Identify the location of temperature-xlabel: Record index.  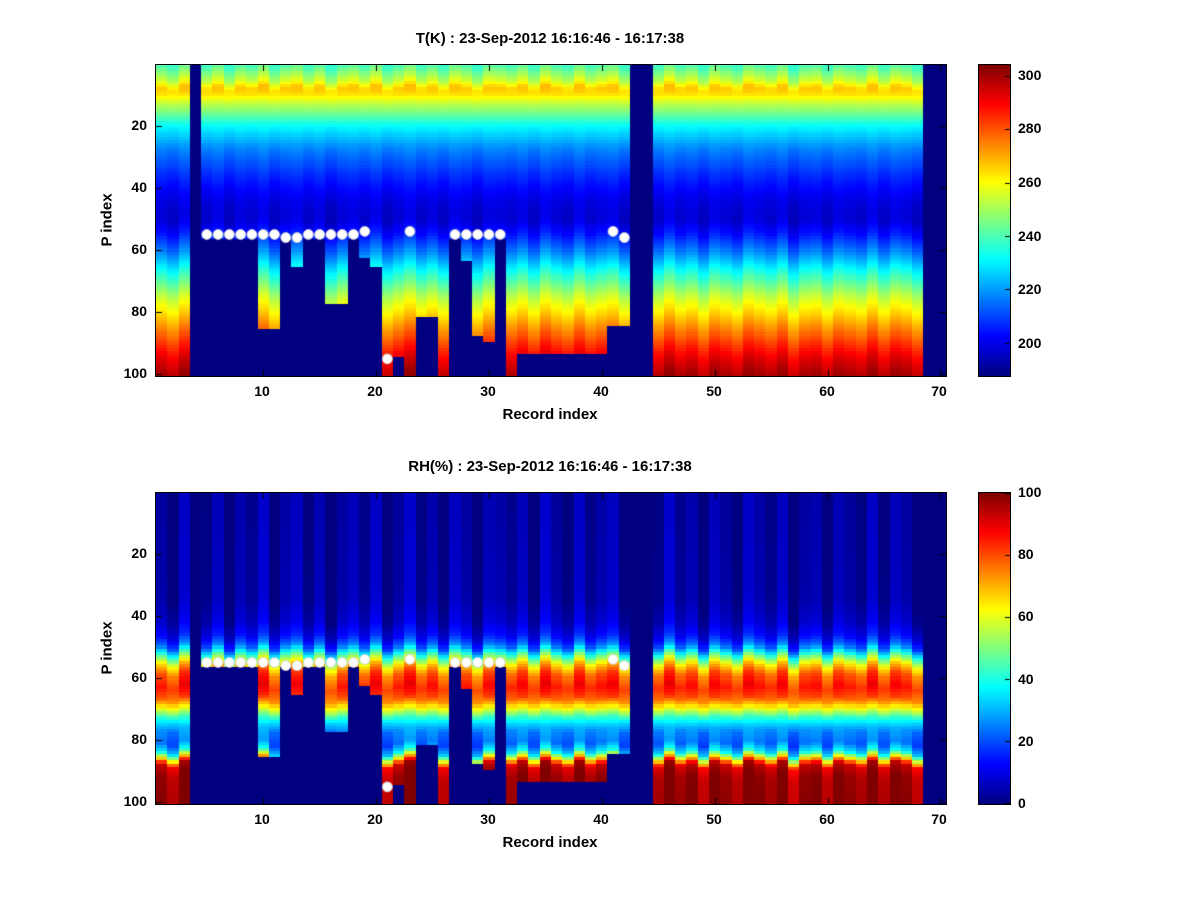
(550, 414).